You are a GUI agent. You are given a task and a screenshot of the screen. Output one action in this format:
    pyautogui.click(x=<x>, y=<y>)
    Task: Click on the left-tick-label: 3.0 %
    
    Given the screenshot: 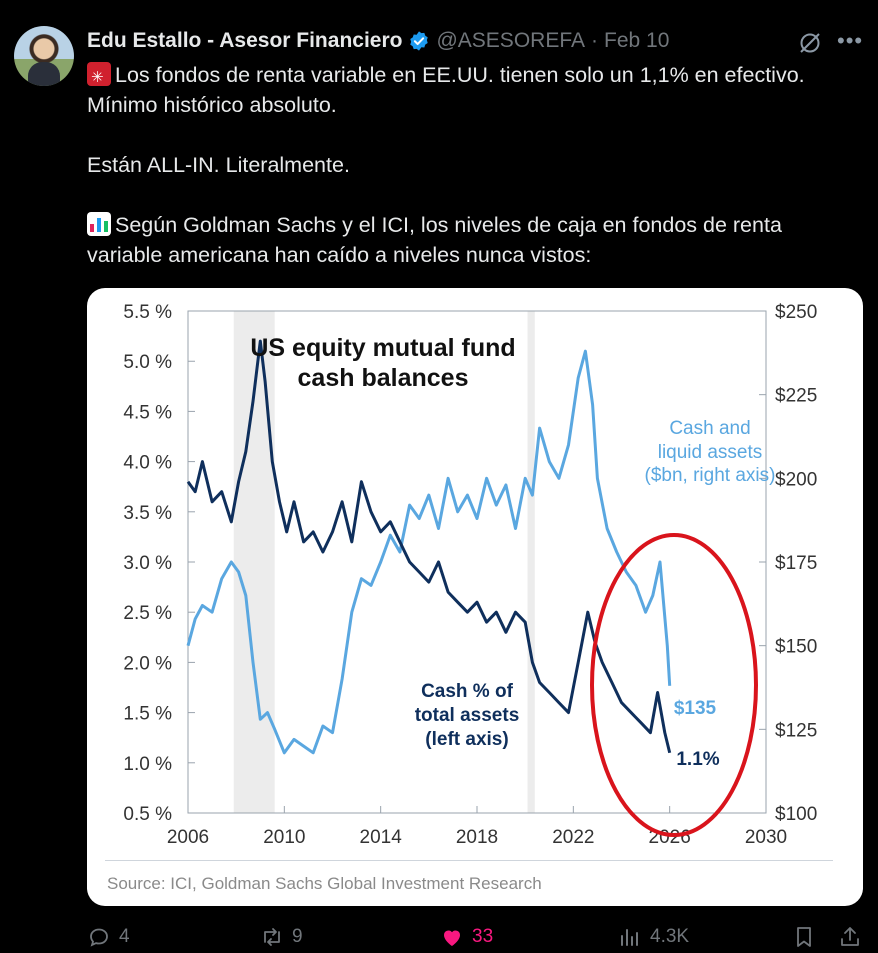 What is the action you would take?
    pyautogui.click(x=147, y=563)
    